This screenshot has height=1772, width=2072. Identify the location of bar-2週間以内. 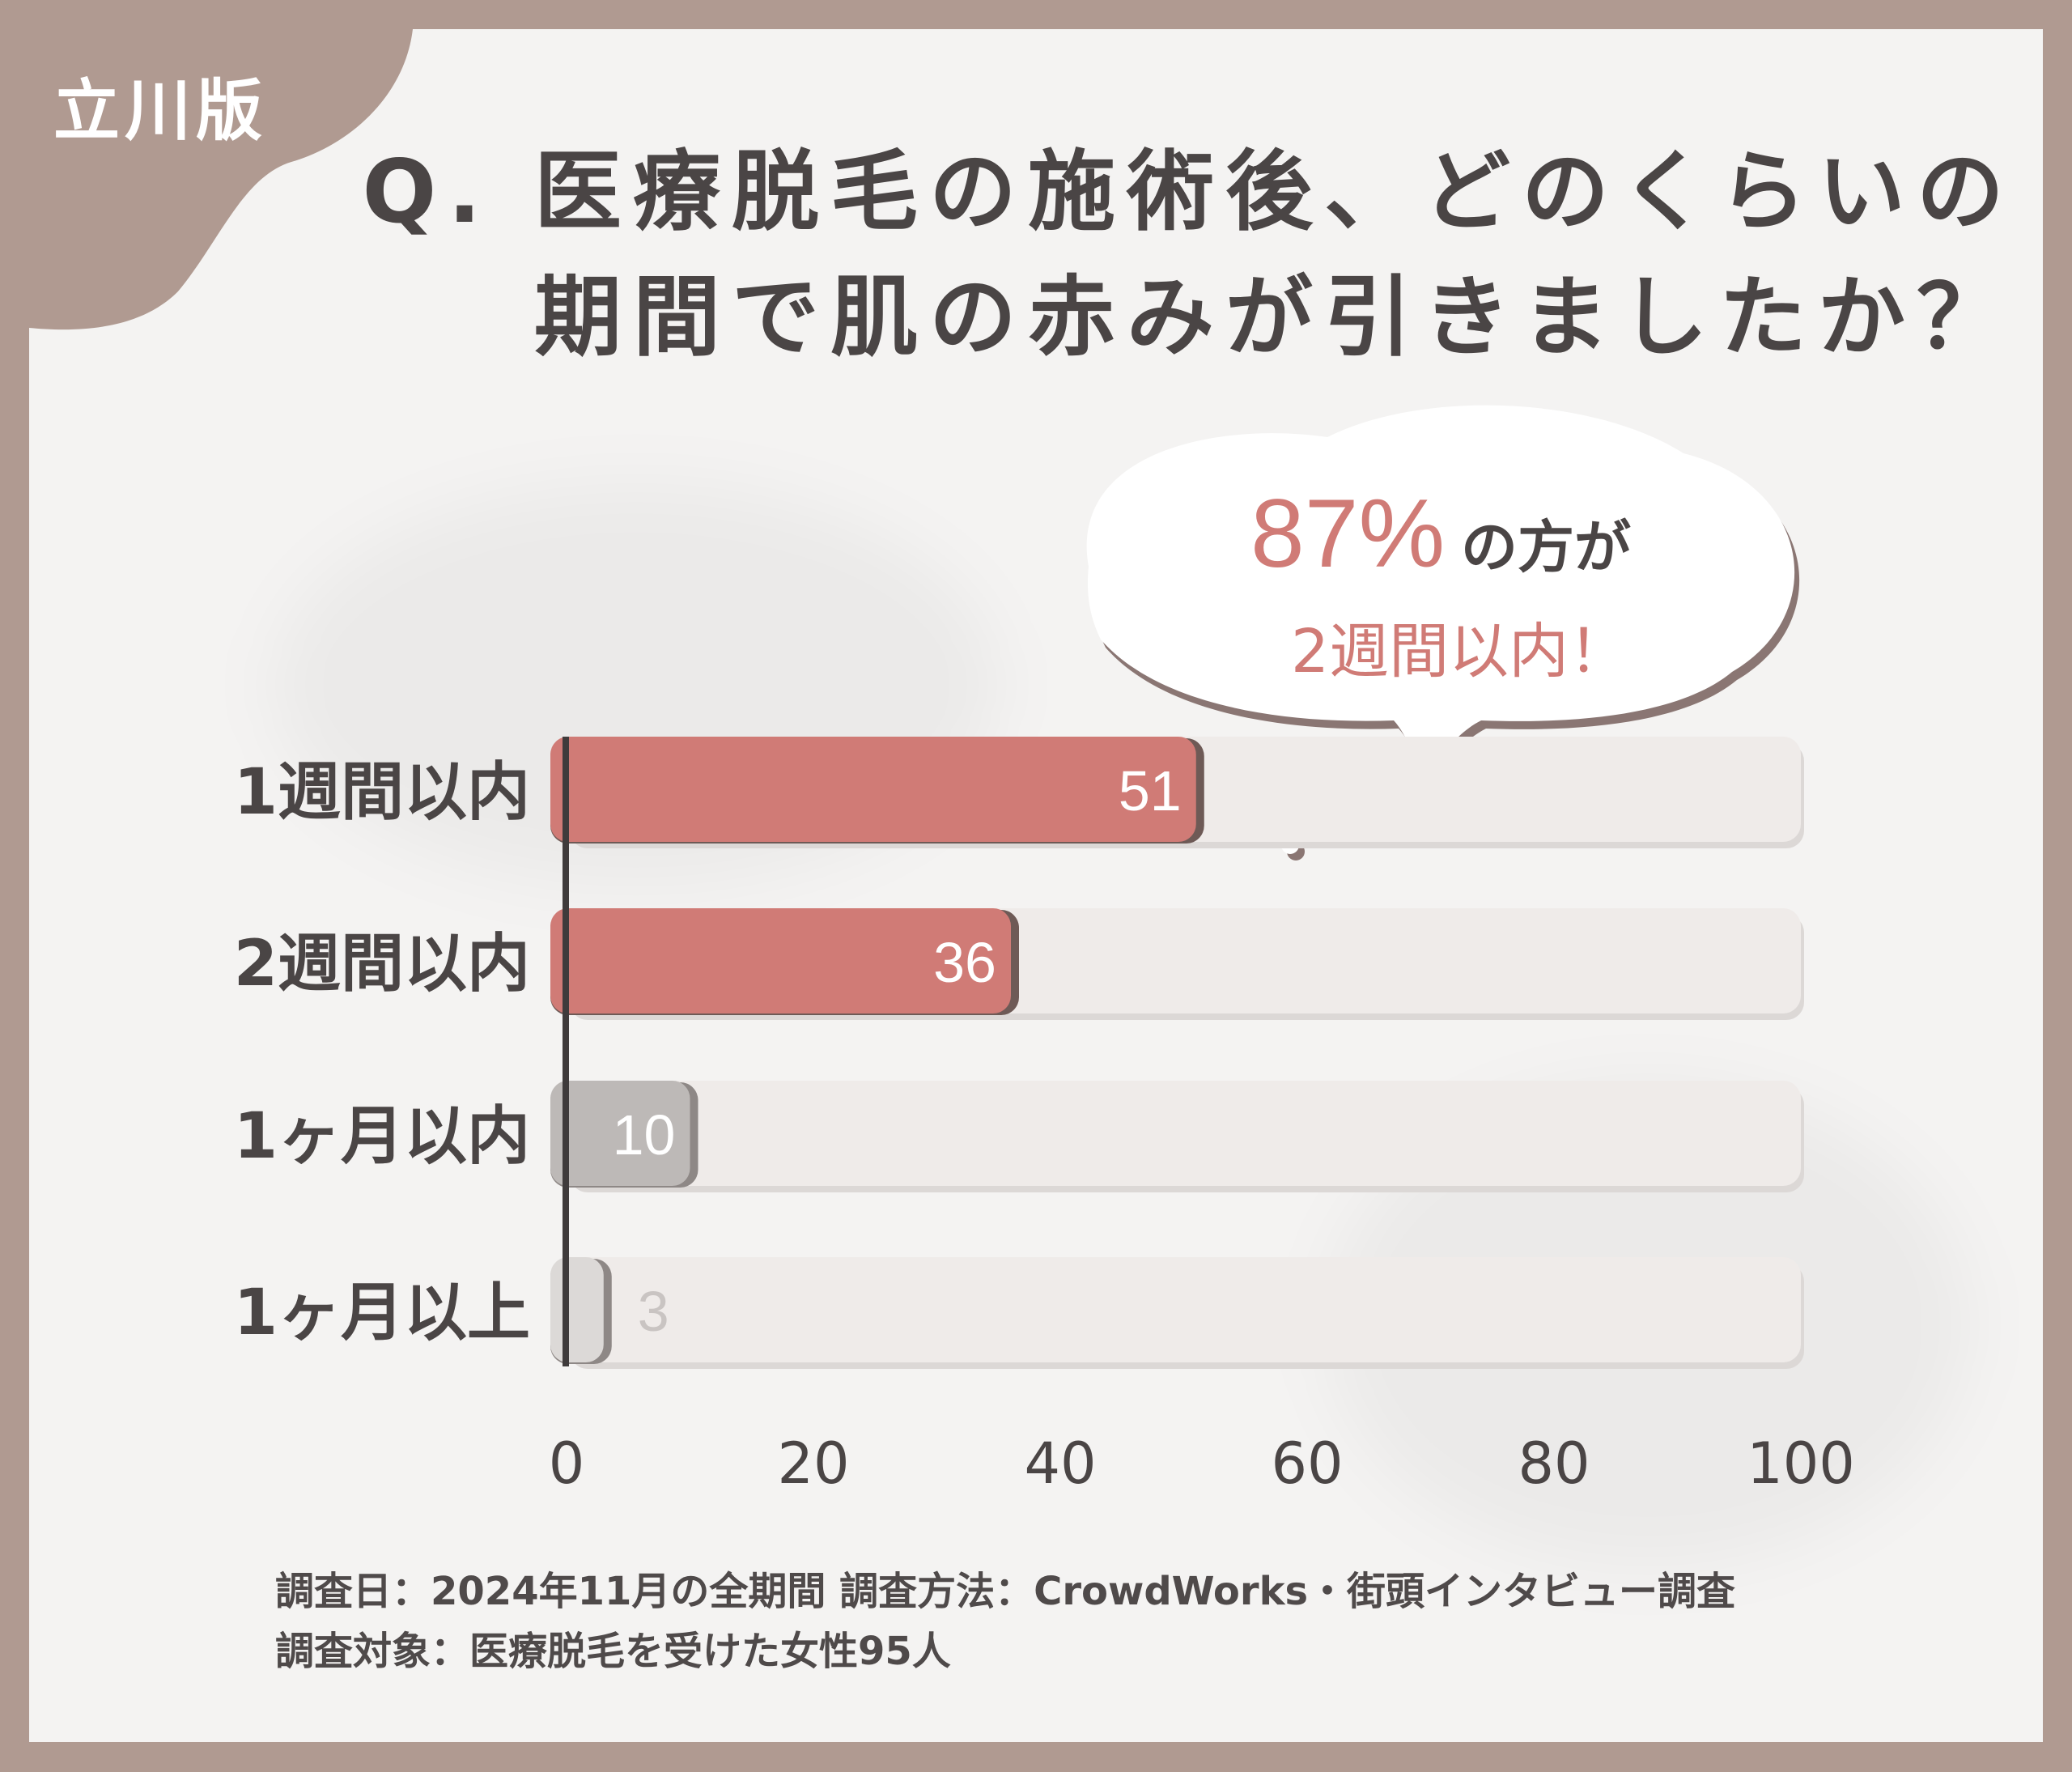
(780, 961).